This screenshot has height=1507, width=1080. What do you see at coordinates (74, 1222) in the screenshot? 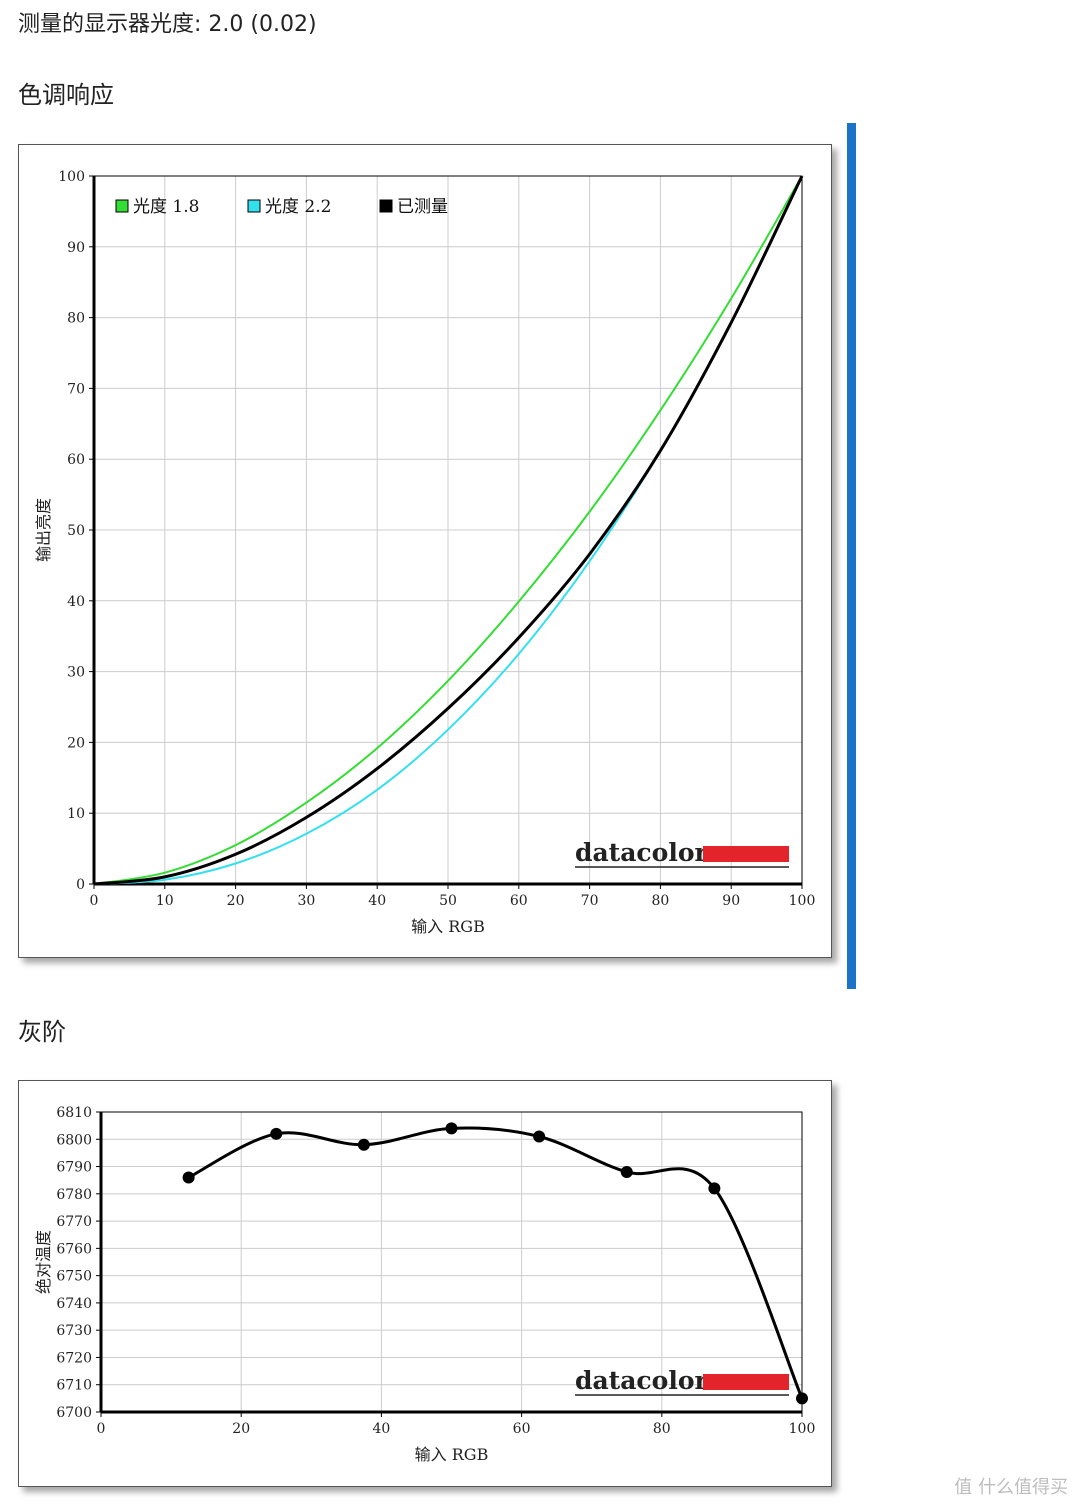
I see `y-tick-label: 6770` at bounding box center [74, 1222].